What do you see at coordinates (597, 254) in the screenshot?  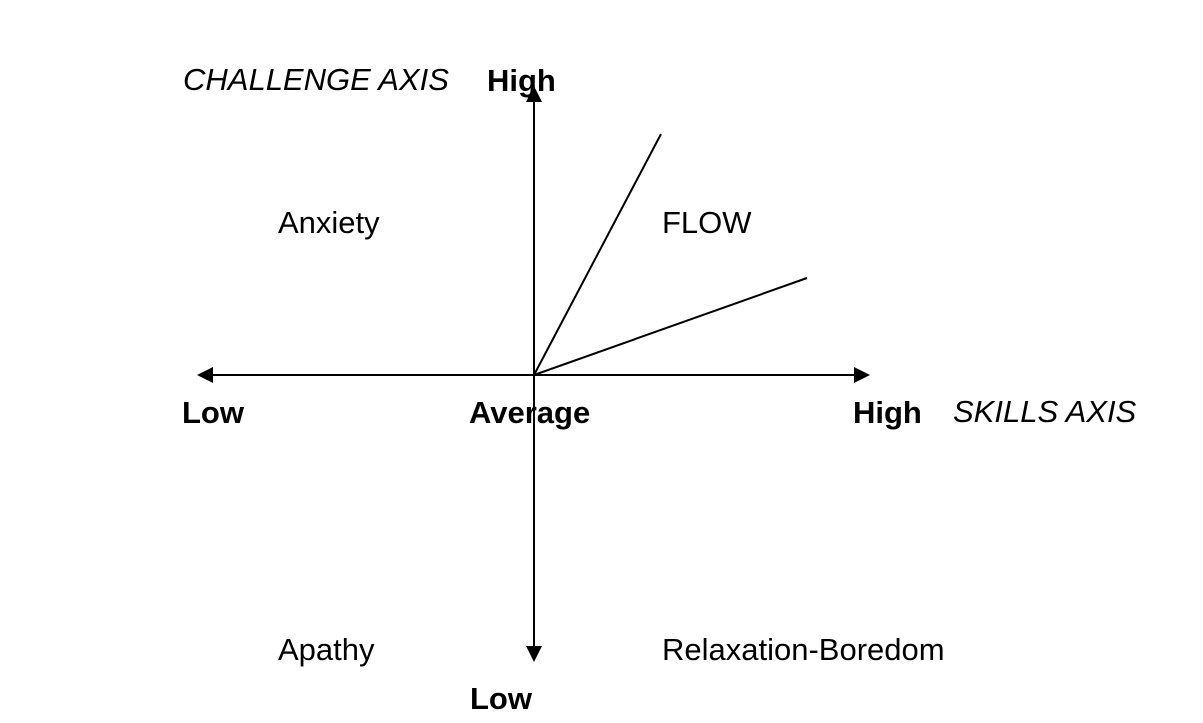 I see `flow-upper-boundary-line` at bounding box center [597, 254].